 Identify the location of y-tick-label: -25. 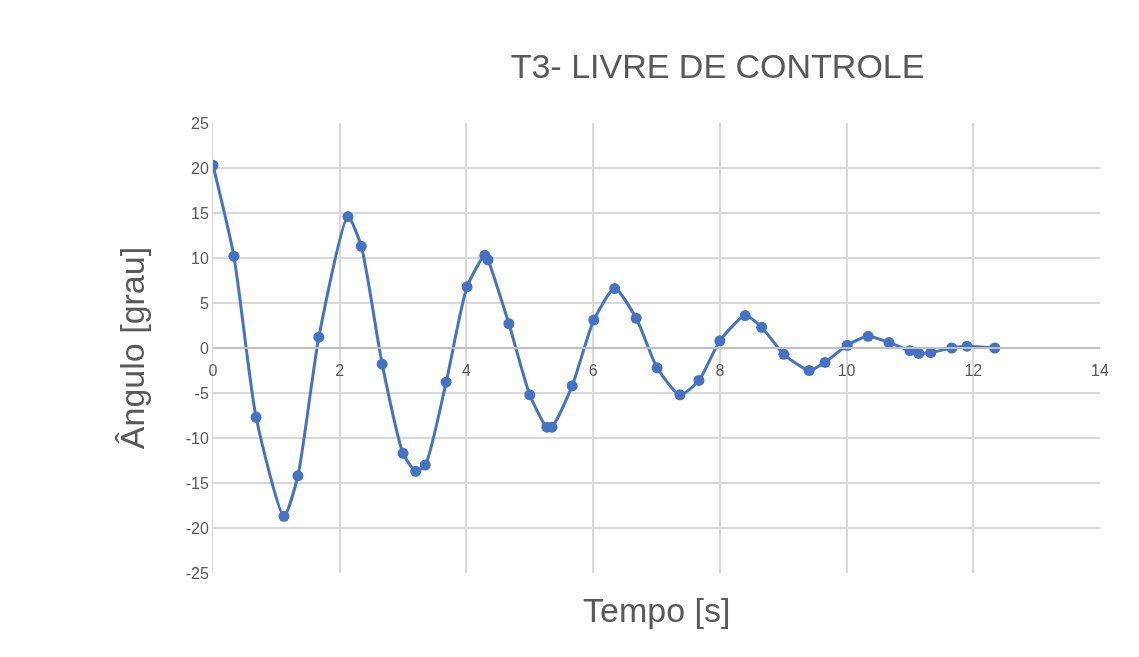
(197, 573).